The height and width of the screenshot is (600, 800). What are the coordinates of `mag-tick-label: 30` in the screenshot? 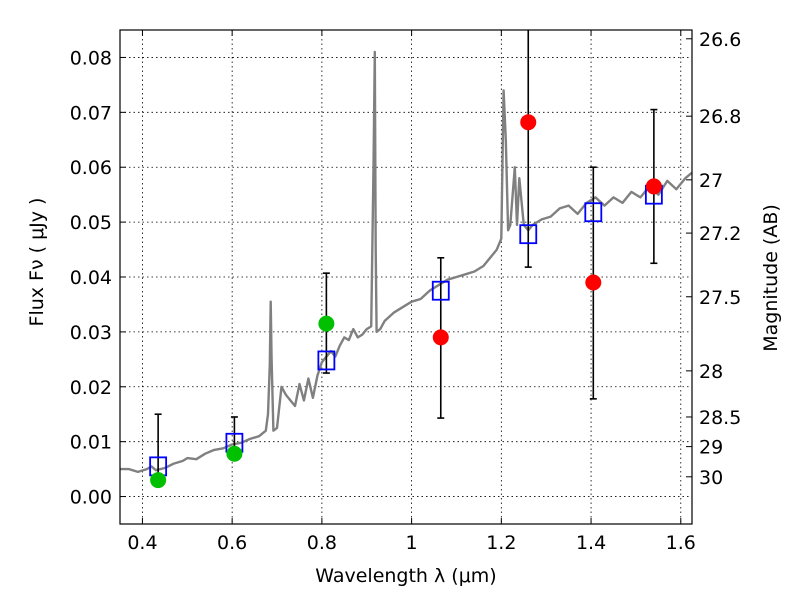 It's located at (711, 478).